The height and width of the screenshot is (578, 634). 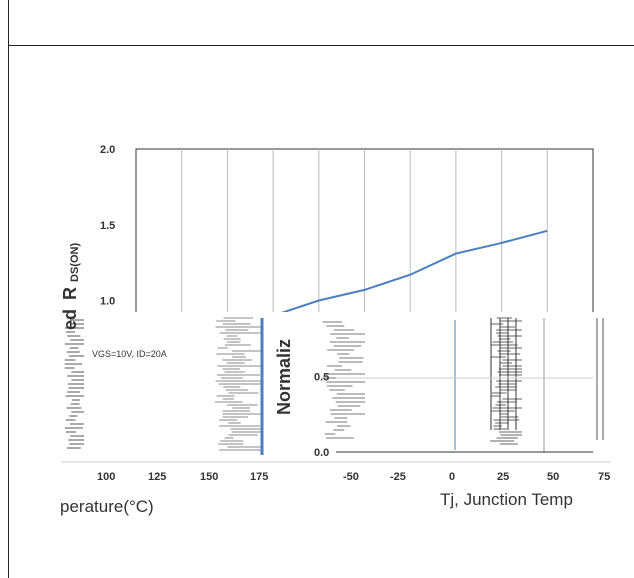 What do you see at coordinates (106, 477) in the screenshot?
I see `x-tick-label: 100` at bounding box center [106, 477].